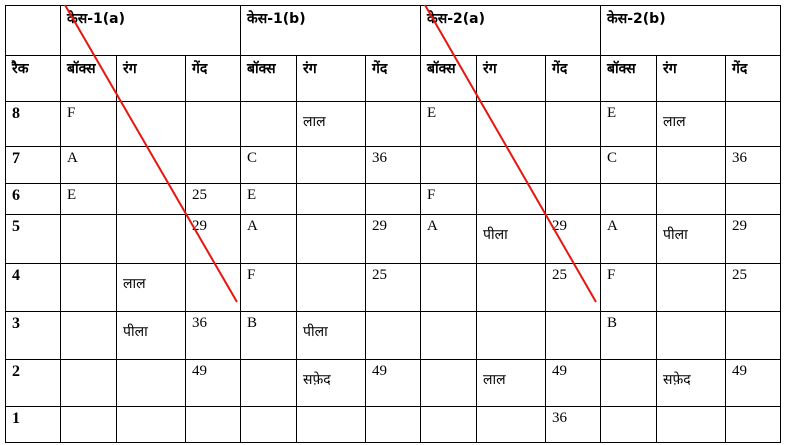 This screenshot has width=786, height=445. Describe the element at coordinates (393, 239) in the screenshot. I see `table-row: 5 29 A 29 A पीला 29 A पीला 29` at that location.